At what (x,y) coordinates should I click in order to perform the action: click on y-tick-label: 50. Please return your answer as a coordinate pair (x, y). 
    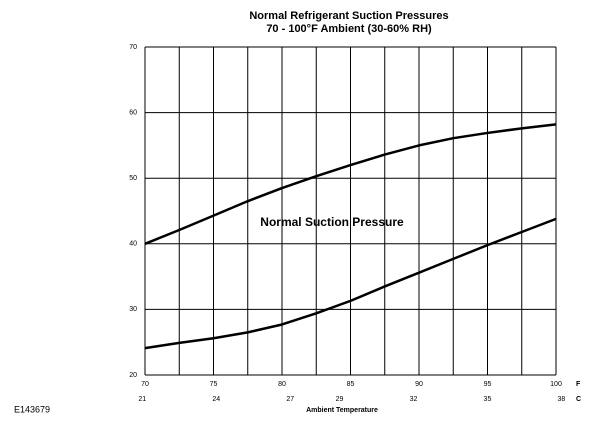
    Looking at the image, I should click on (133, 178).